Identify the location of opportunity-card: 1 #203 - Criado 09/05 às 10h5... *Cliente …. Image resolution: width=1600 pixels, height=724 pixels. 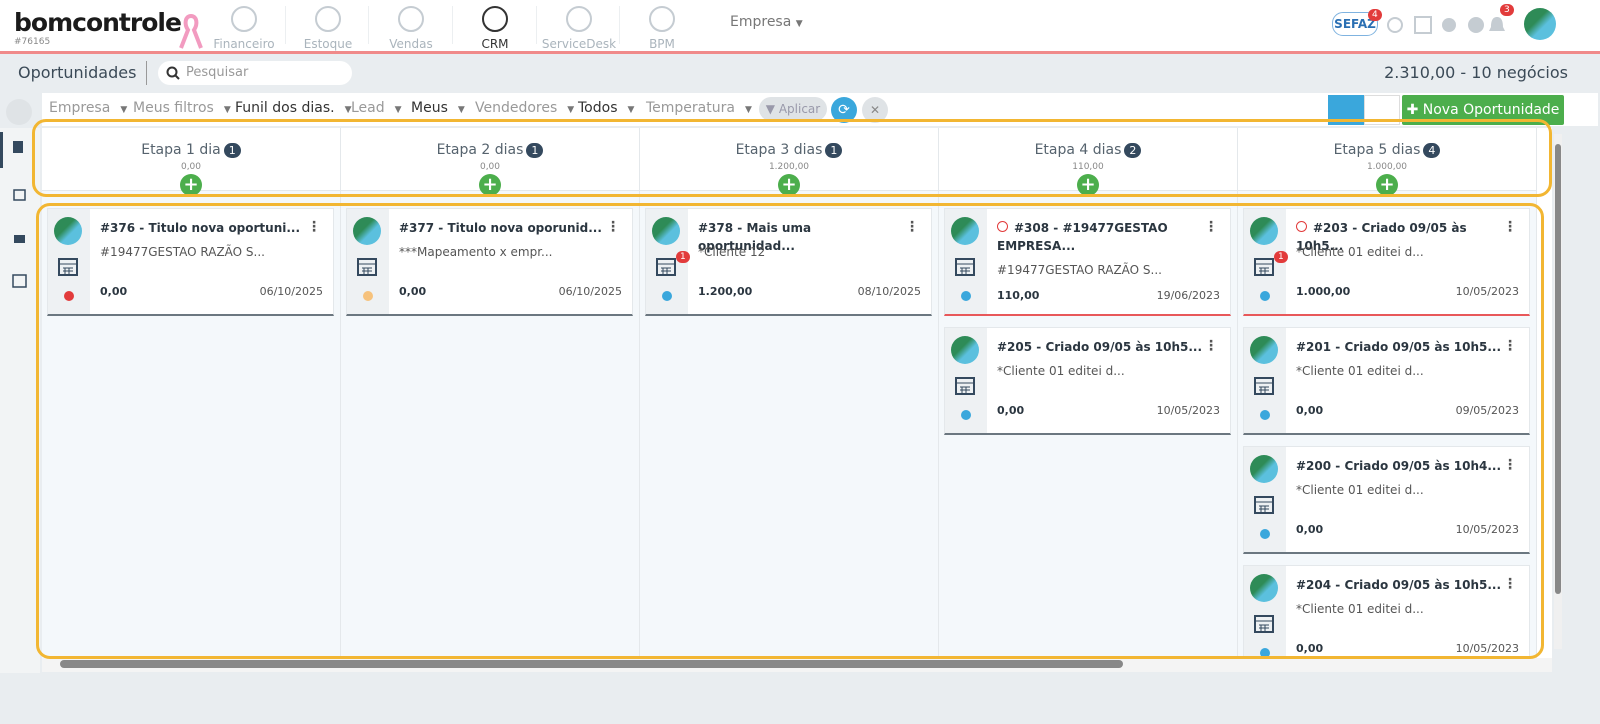
(1386, 262).